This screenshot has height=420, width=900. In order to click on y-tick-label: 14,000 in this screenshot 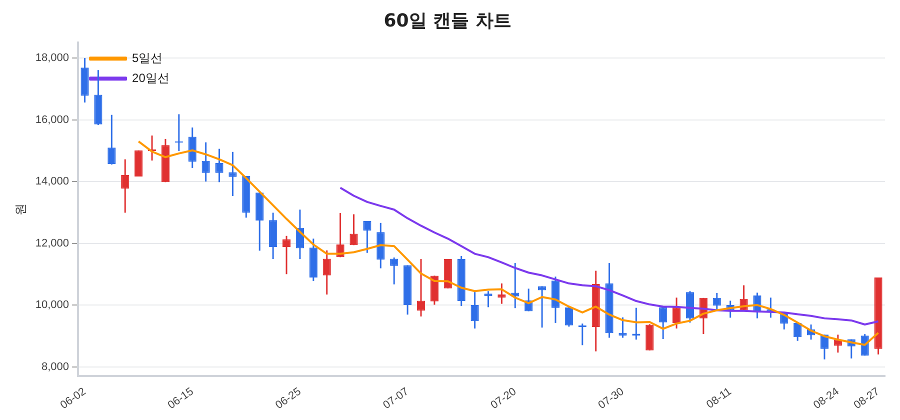, I will do `click(52, 182)`.